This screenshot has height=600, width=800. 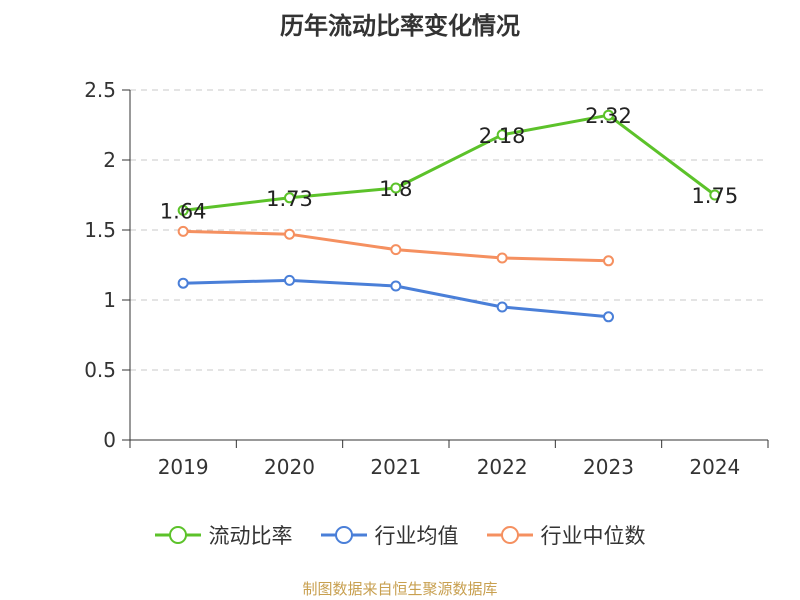 What do you see at coordinates (289, 467) in the screenshot?
I see `x-tick-label: 2020` at bounding box center [289, 467].